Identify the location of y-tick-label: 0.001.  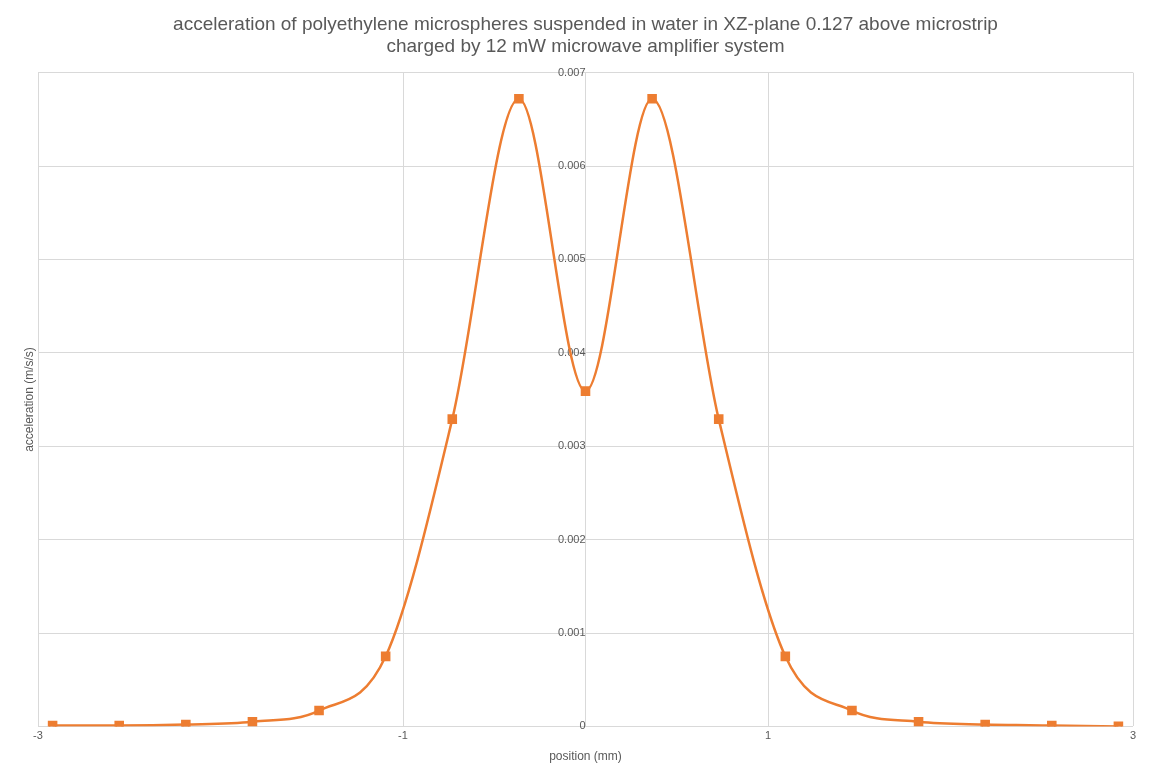
(571, 632).